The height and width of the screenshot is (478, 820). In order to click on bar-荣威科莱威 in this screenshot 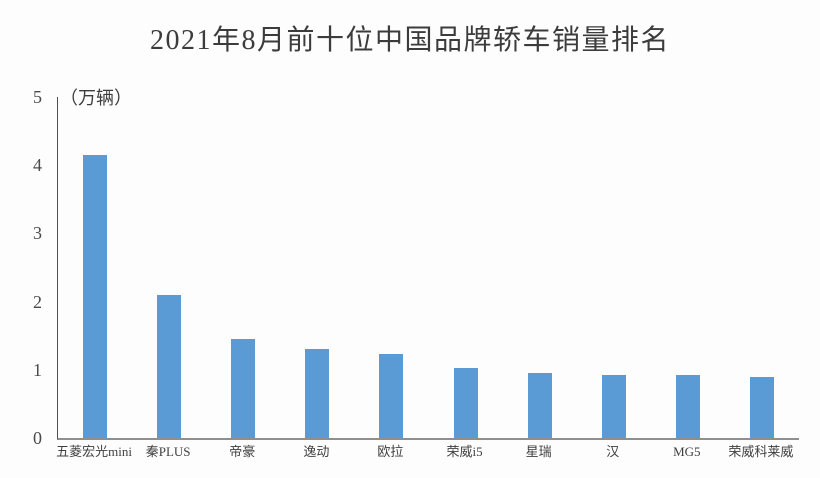, I will do `click(761, 407)`.